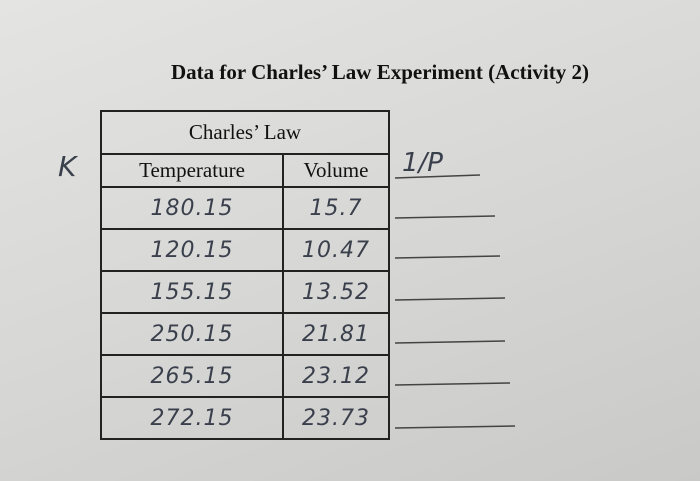 This screenshot has width=700, height=481. I want to click on table-row: 120.15 10.47, so click(245, 250).